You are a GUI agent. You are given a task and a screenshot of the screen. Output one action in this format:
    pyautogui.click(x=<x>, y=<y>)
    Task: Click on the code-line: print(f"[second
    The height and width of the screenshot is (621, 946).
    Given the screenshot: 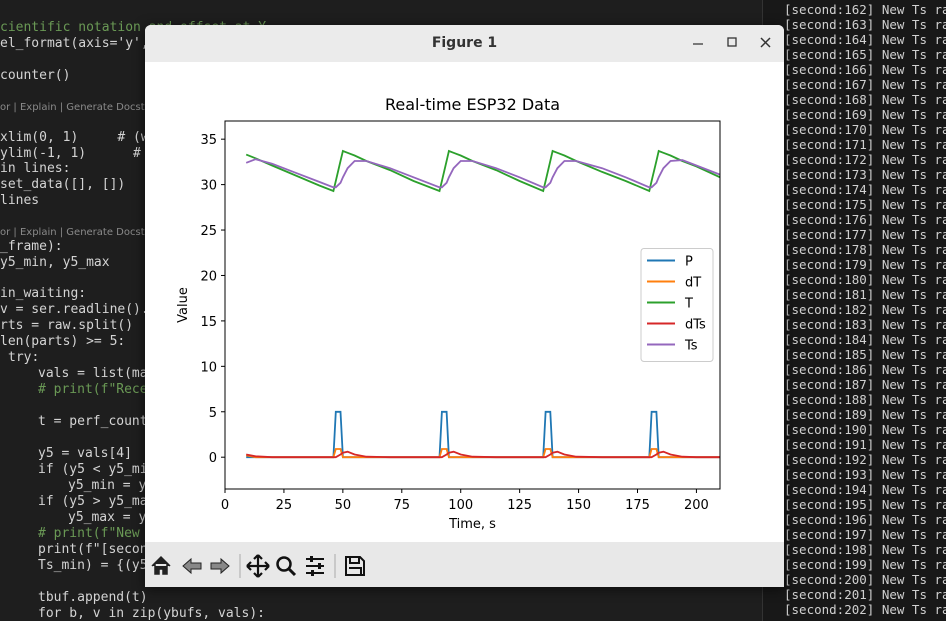 What is the action you would take?
    pyautogui.click(x=97, y=549)
    